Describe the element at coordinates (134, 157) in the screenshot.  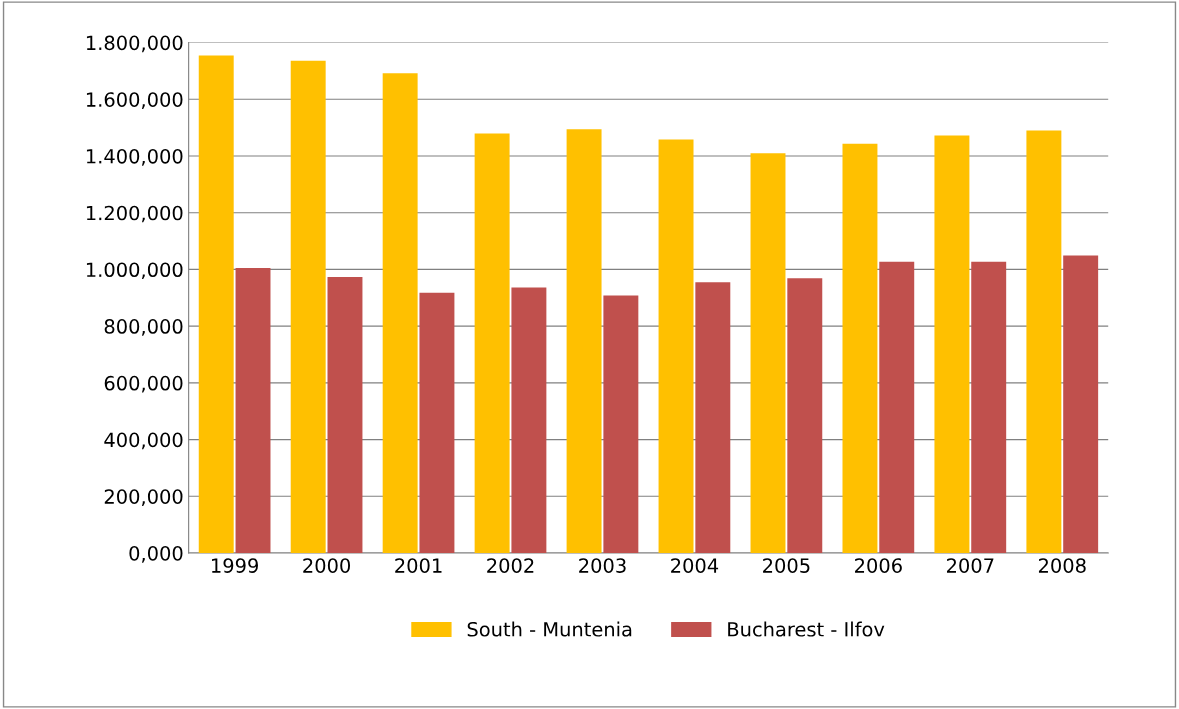
I see `y-tick-label: 1.400,000` at that location.